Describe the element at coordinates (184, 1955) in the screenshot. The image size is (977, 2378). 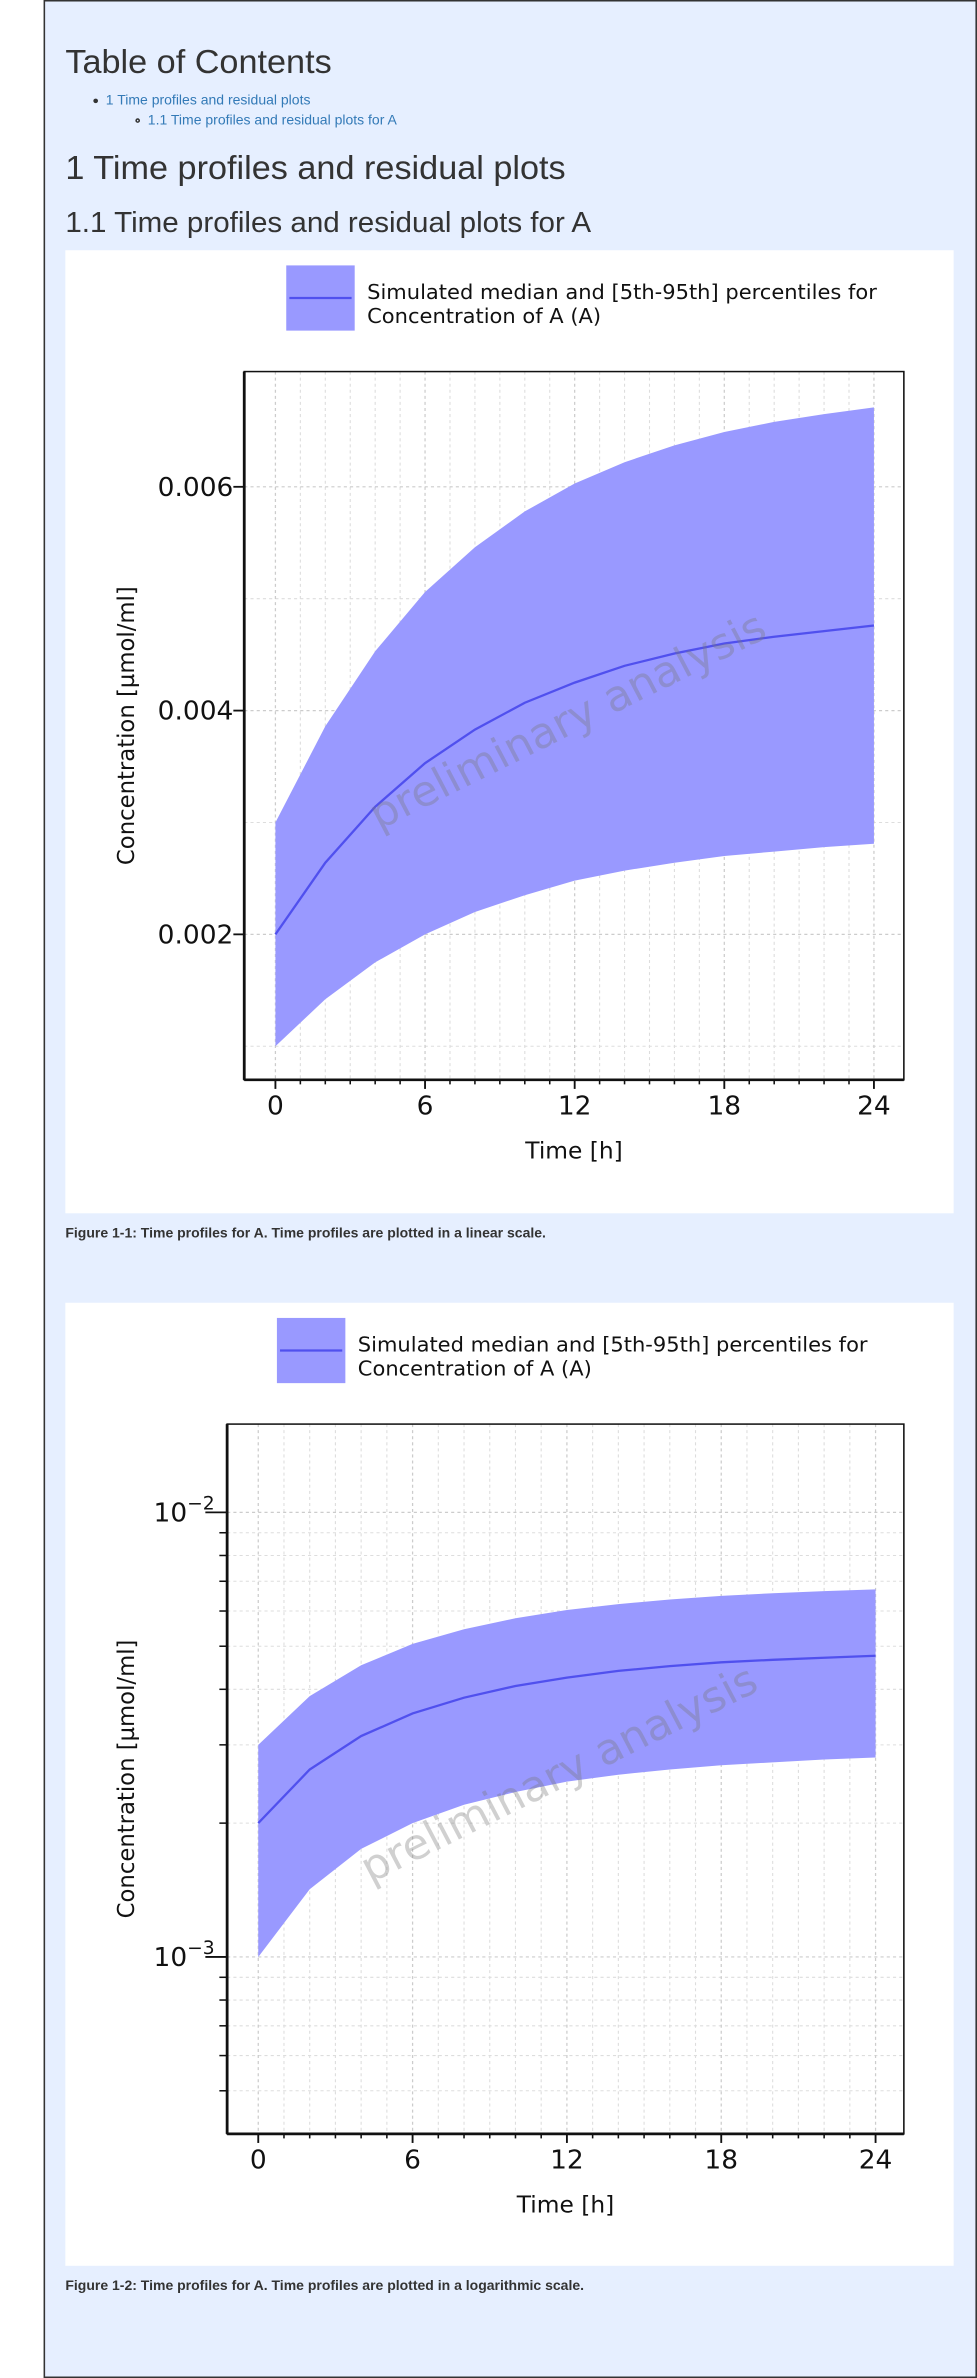
I see `y-tick-label: 10⁻³` at that location.